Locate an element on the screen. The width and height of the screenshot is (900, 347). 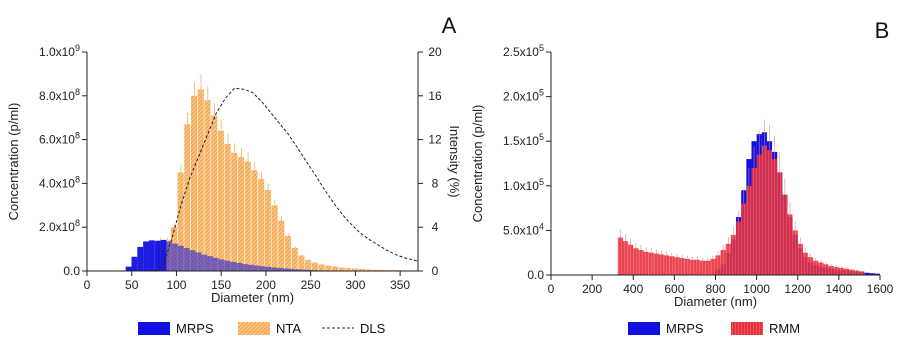
y-tick-label: 8.0x10⁸ is located at coordinates (59, 95).